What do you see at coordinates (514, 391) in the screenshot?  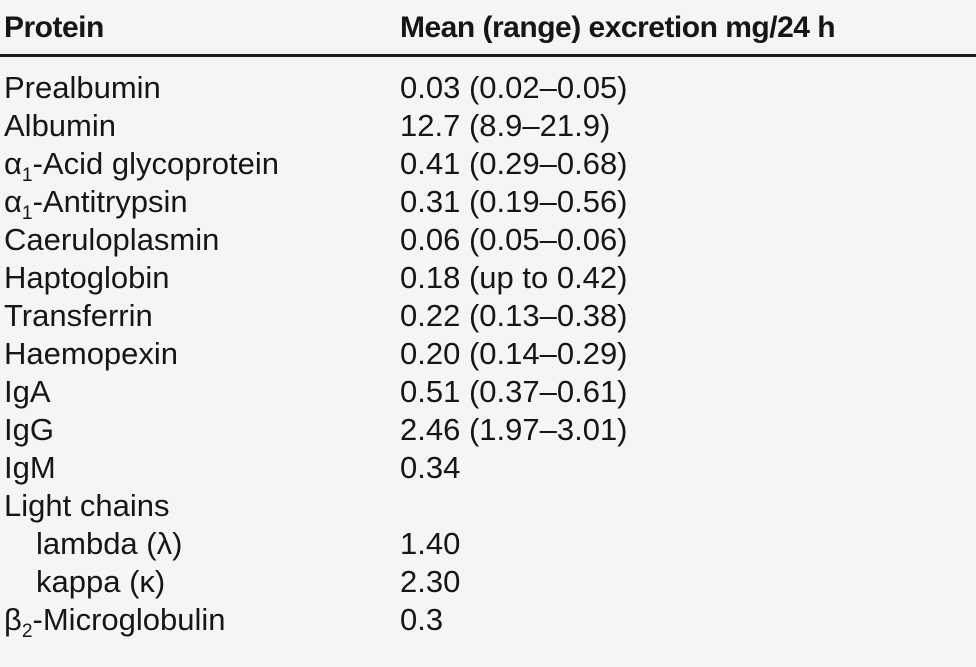 I see `value-cell: 0.51 (0.37–0.61)` at bounding box center [514, 391].